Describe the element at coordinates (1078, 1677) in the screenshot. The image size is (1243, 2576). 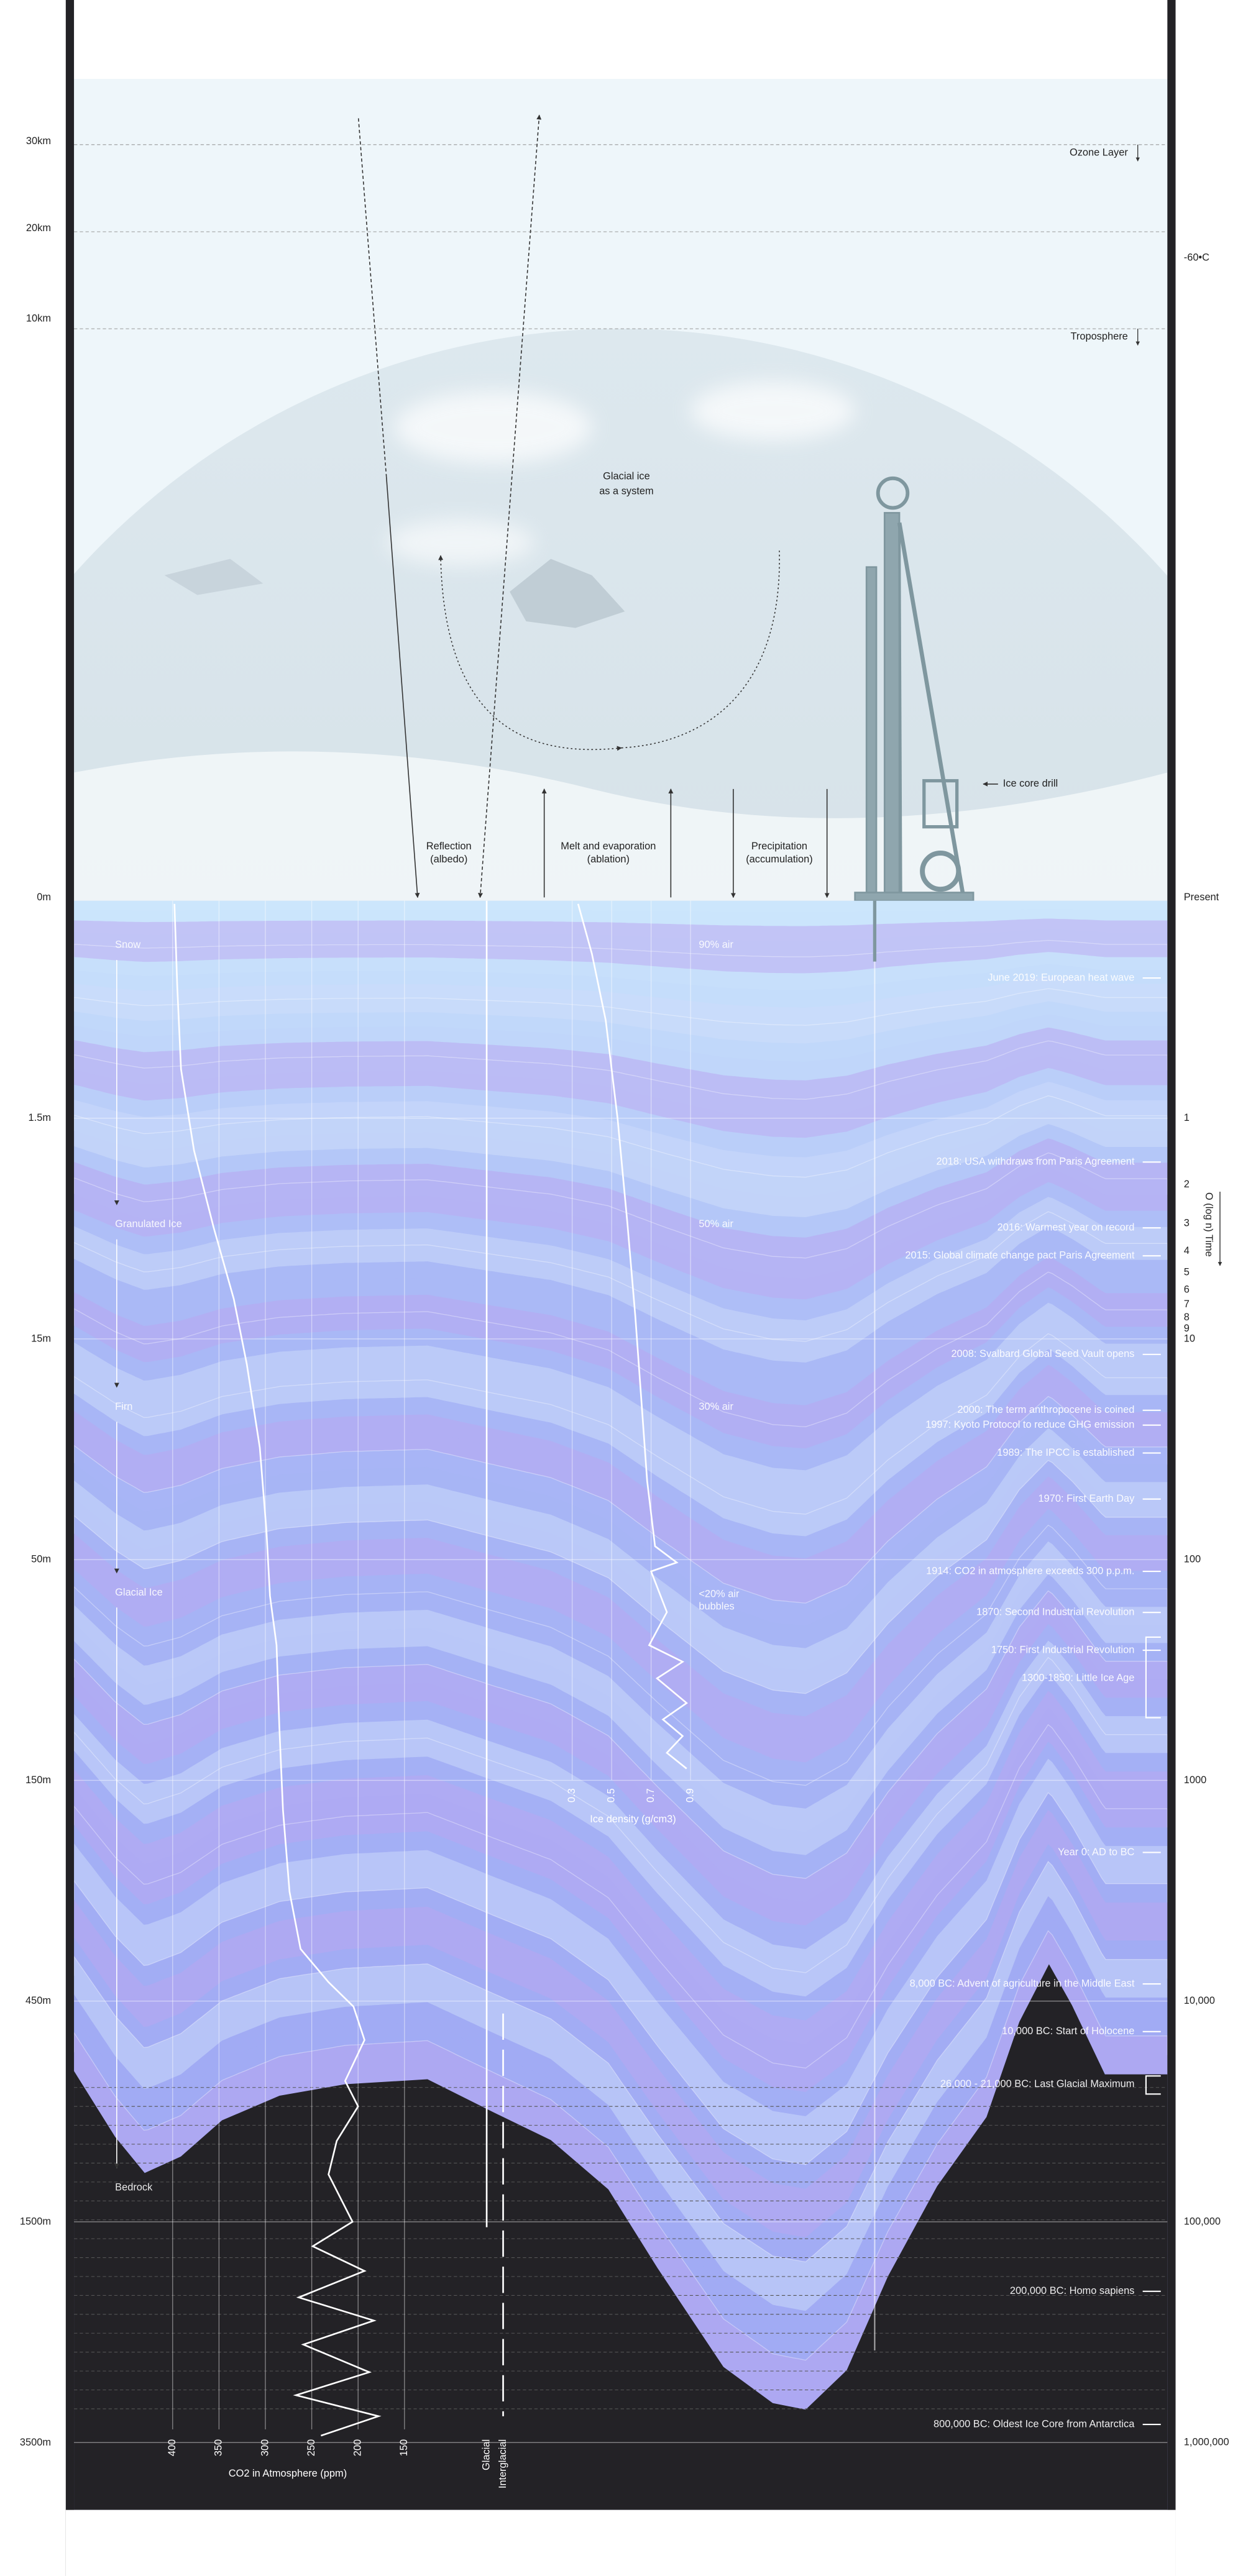
I see `event-label: 1300-1850: Little Ice Age` at that location.